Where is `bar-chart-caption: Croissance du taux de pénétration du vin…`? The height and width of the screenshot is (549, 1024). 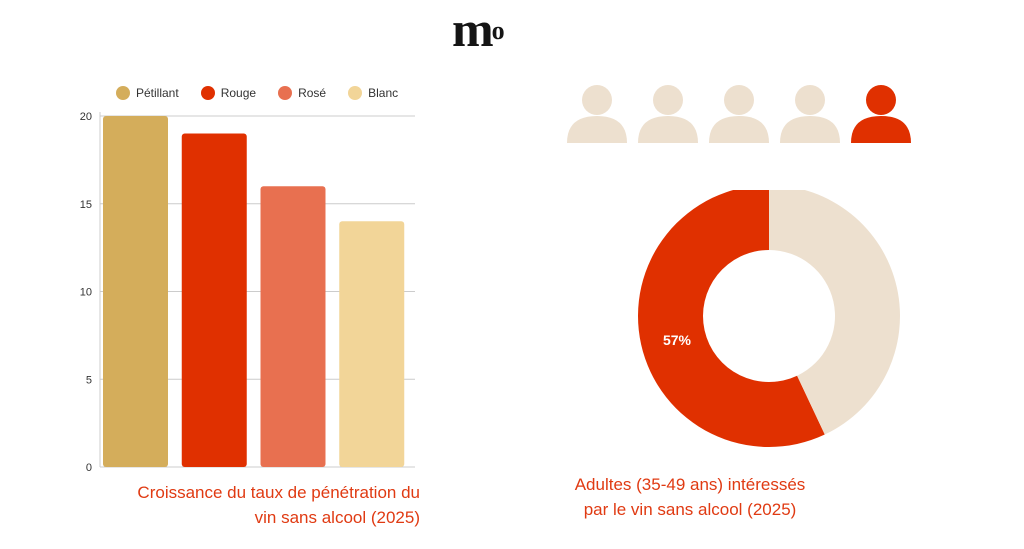
bar-chart-caption: Croissance du taux de pénétration du vin… is located at coordinates (258, 505).